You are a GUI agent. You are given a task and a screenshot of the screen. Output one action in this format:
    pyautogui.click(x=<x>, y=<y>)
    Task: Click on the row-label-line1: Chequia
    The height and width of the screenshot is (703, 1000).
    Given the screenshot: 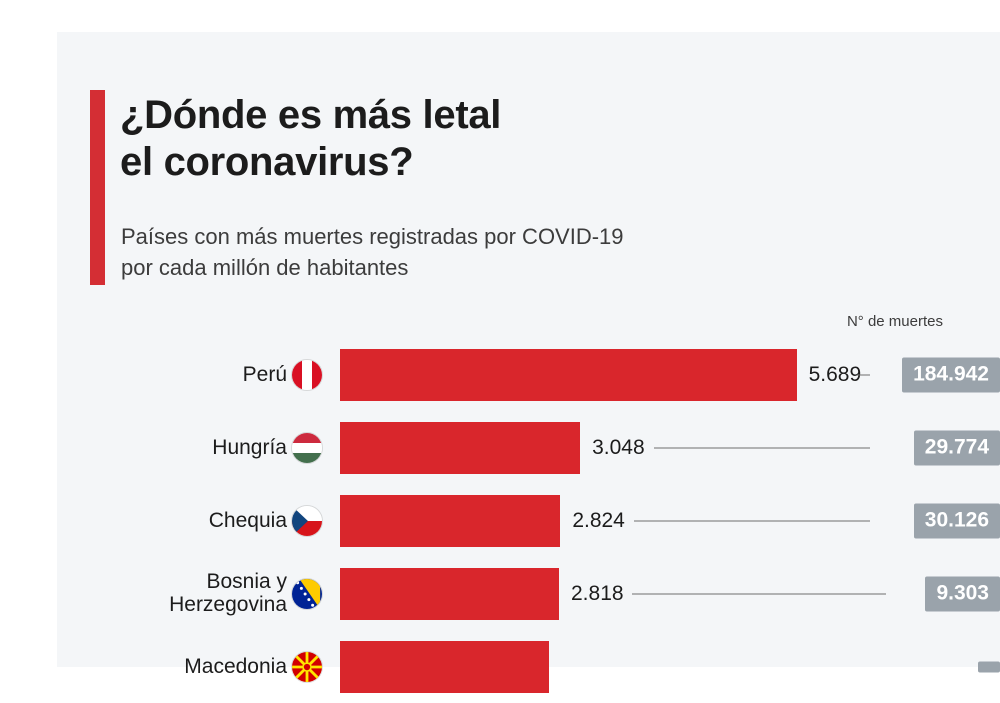 What is the action you would take?
    pyautogui.click(x=247, y=520)
    